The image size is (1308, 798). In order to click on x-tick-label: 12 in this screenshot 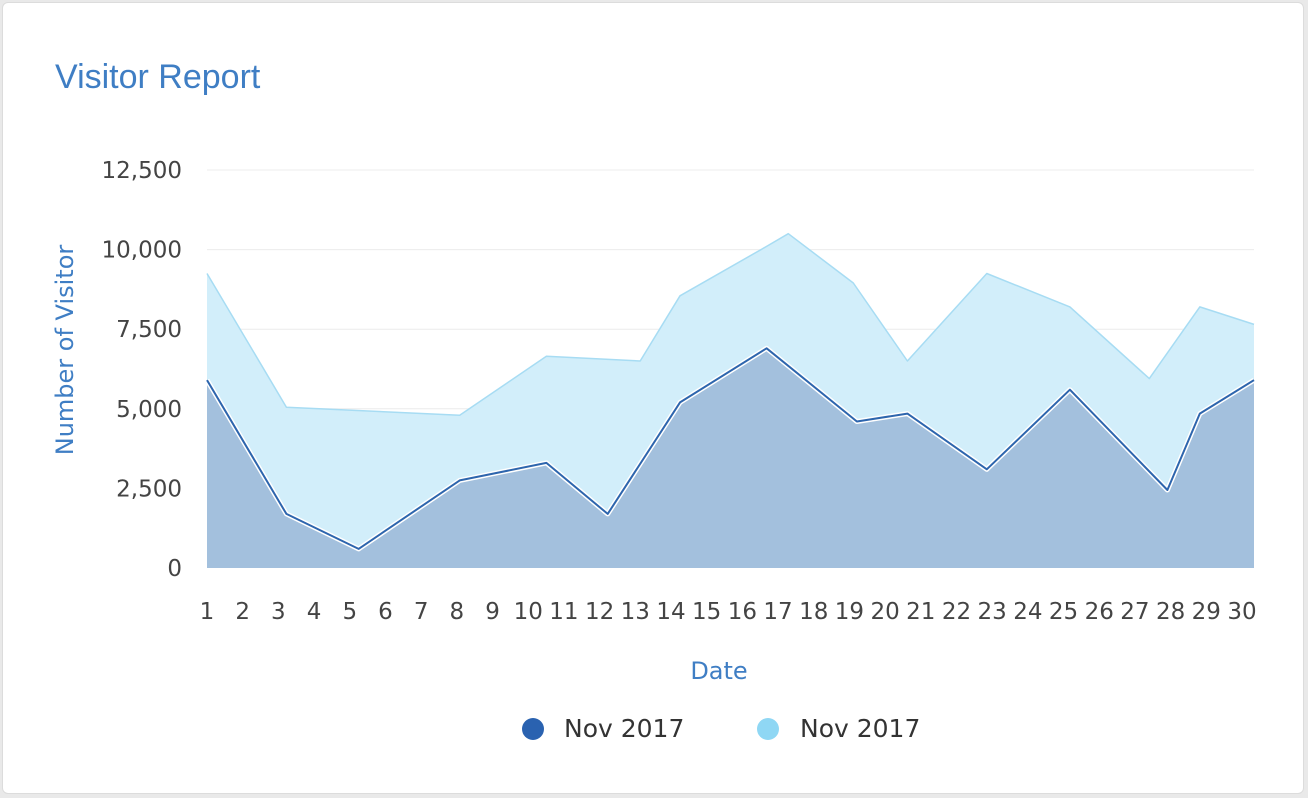, I will do `click(599, 612)`.